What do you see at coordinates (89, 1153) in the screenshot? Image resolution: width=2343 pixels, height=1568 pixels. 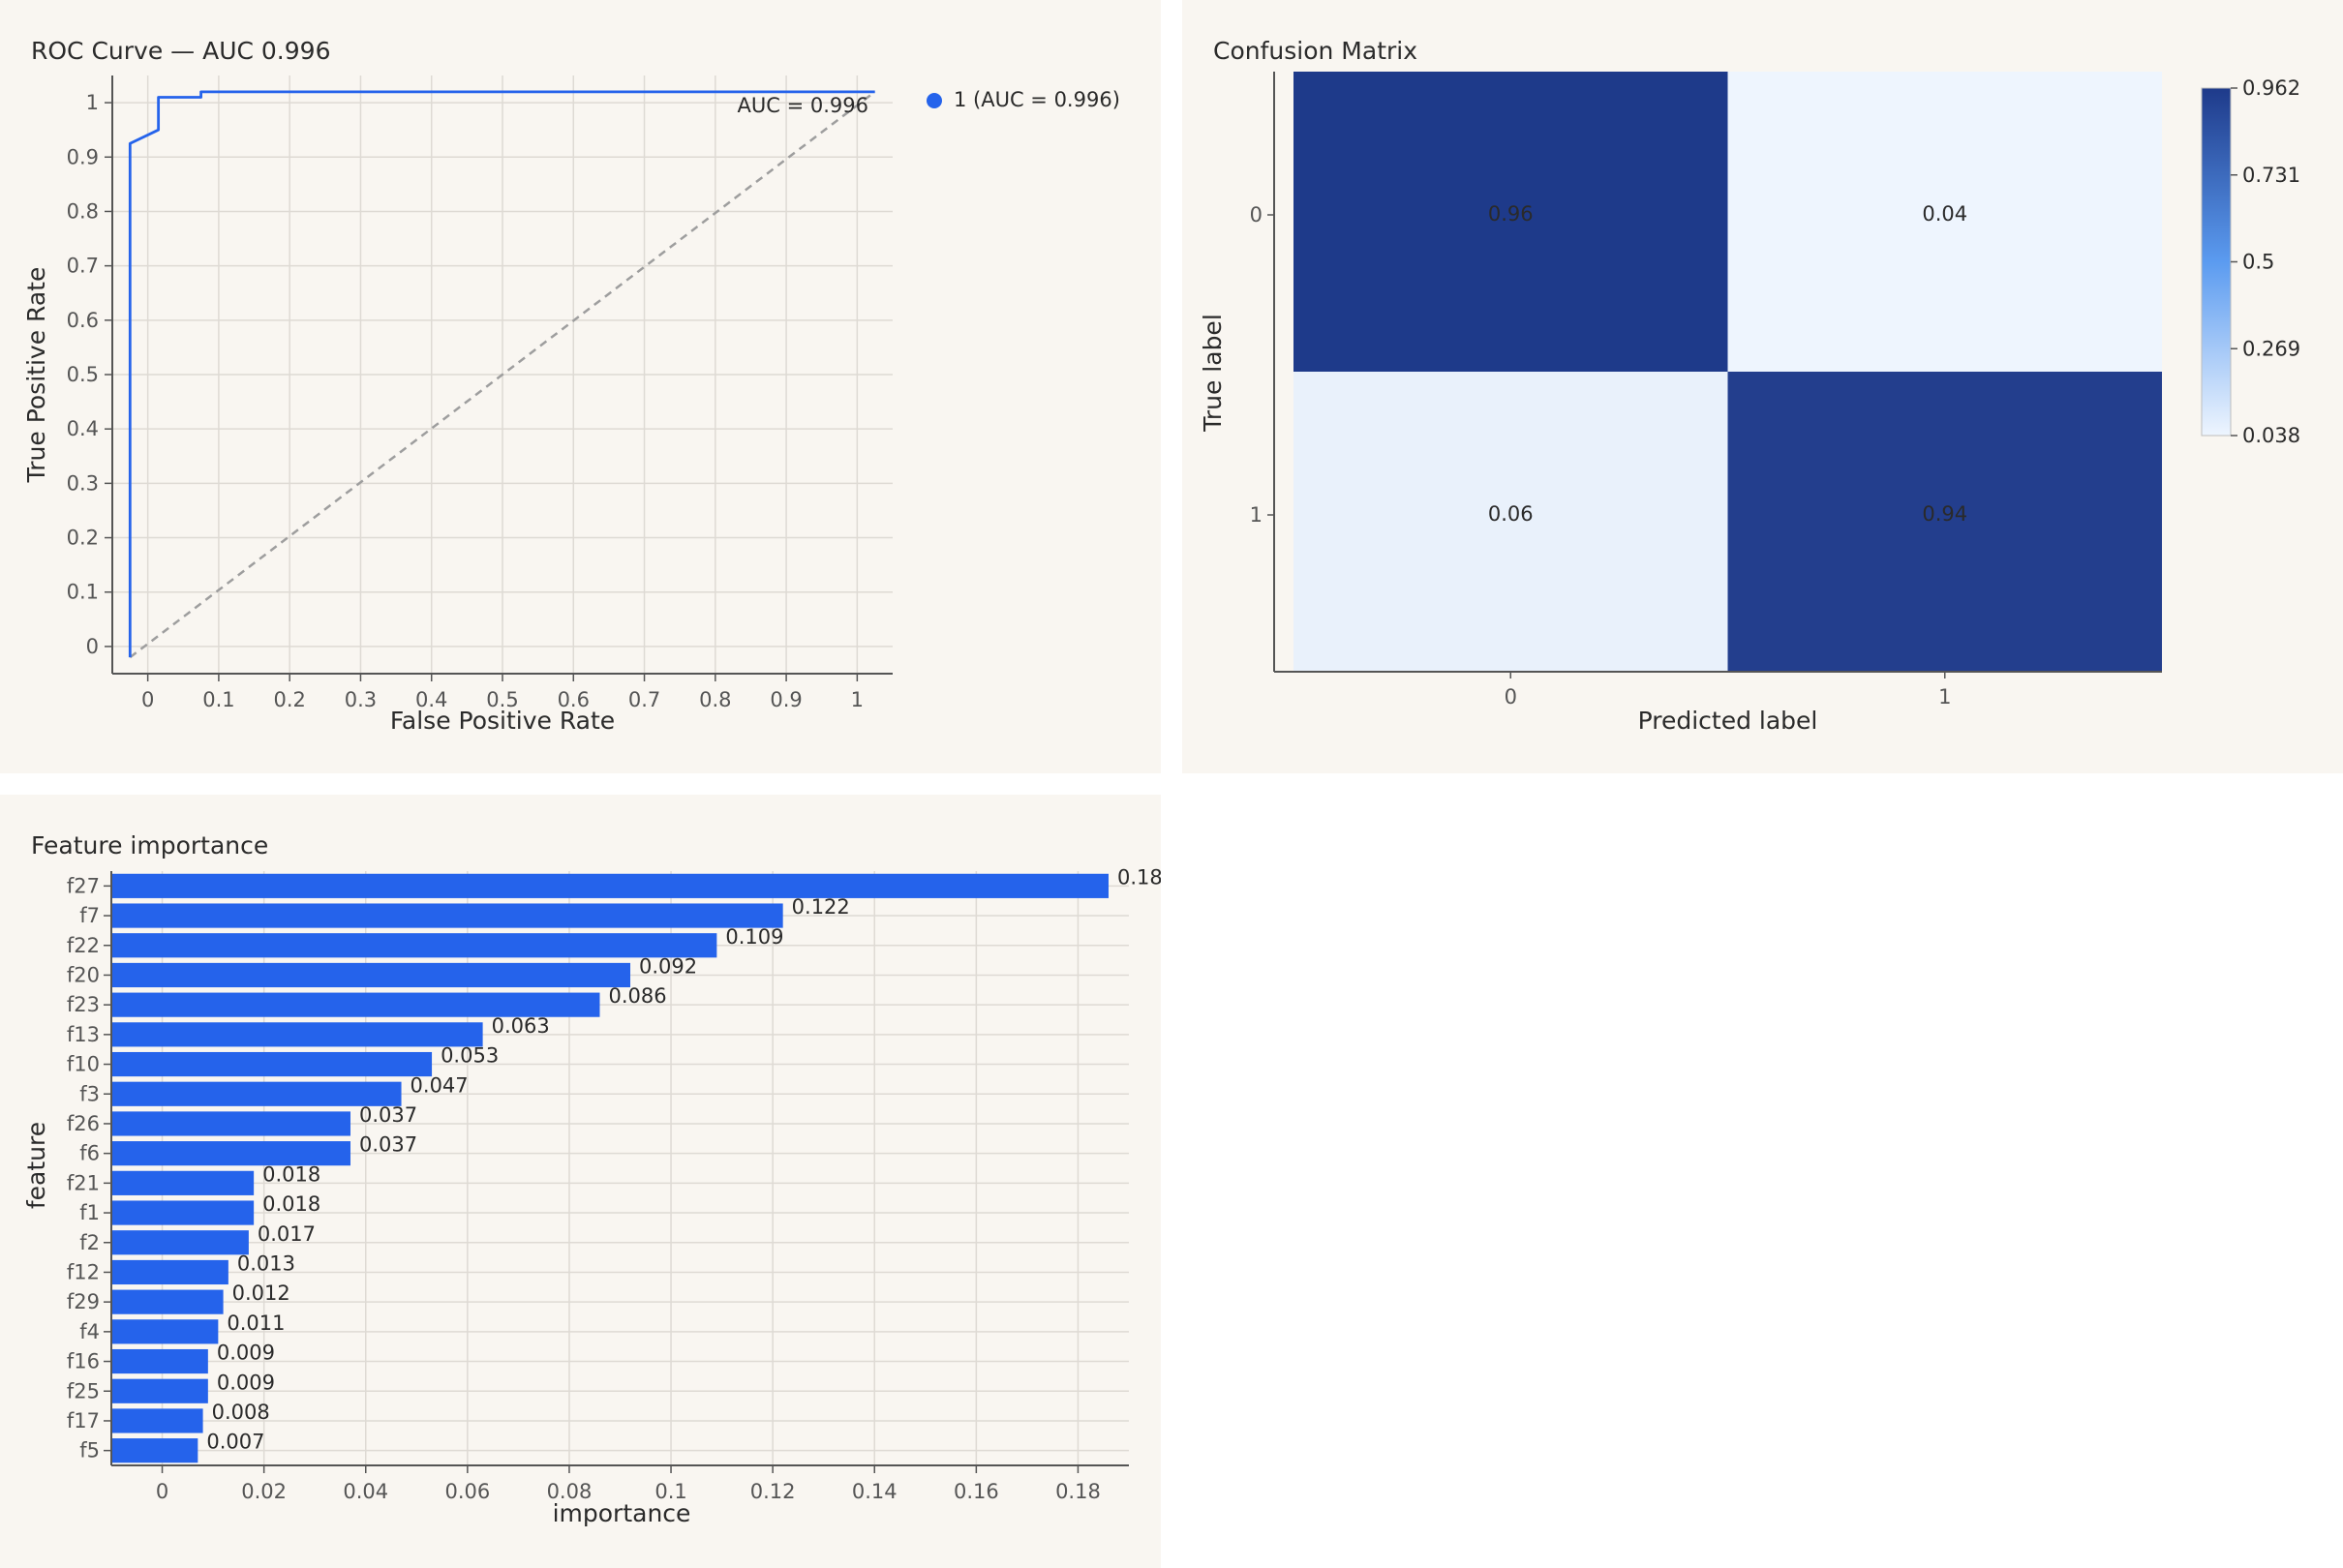 I see `y-tick-label: f6` at bounding box center [89, 1153].